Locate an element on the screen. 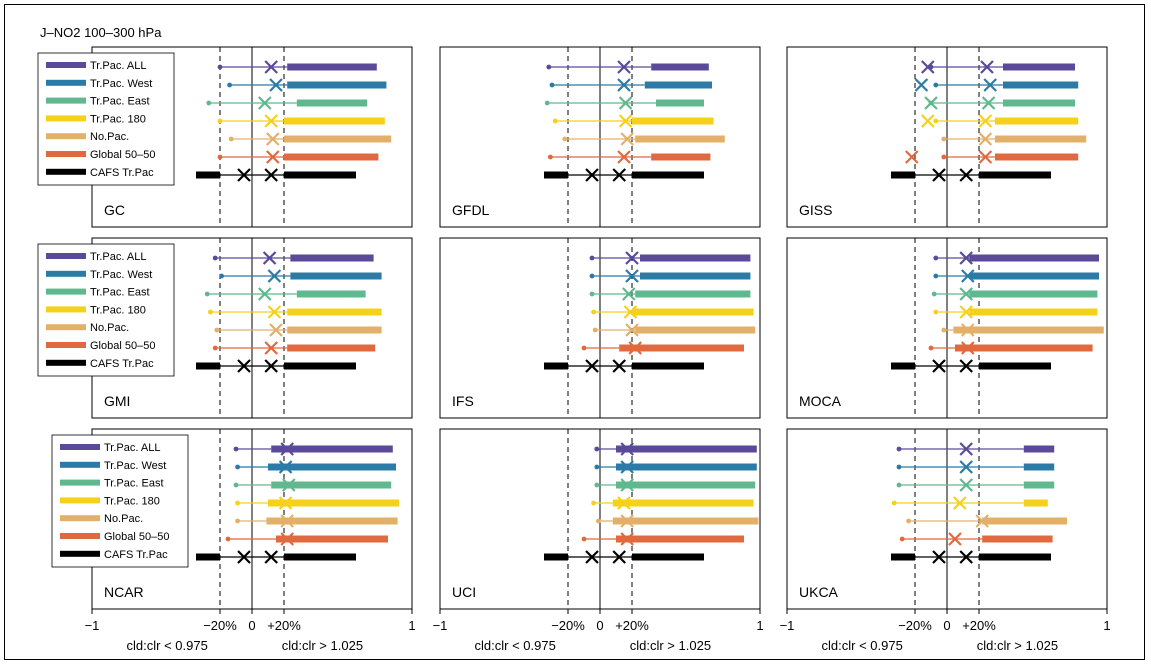  cafs-bar-pos is located at coordinates (320, 557).